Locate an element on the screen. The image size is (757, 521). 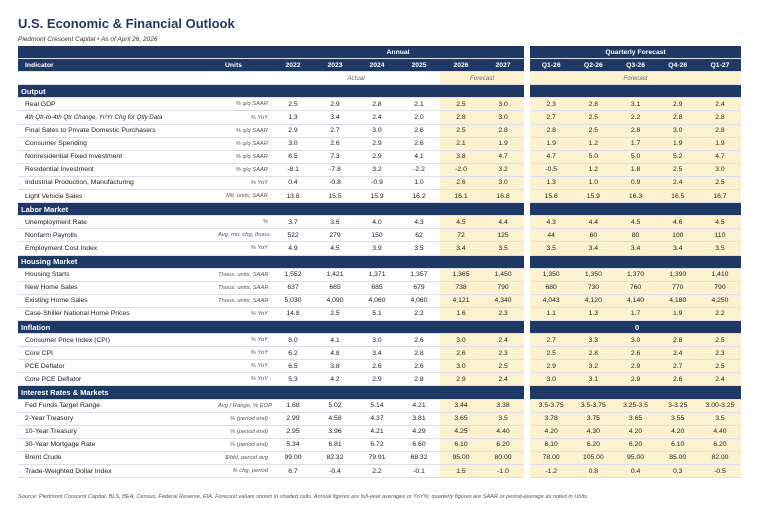
value-cell: 0.3 is located at coordinates (677, 471).